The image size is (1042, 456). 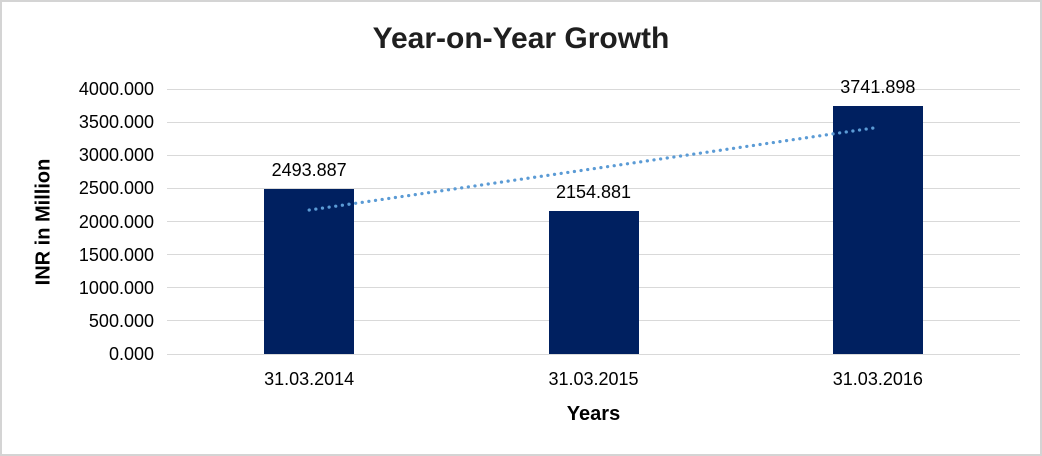 What do you see at coordinates (521, 38) in the screenshot?
I see `chart-title: Year-on-Year Growth` at bounding box center [521, 38].